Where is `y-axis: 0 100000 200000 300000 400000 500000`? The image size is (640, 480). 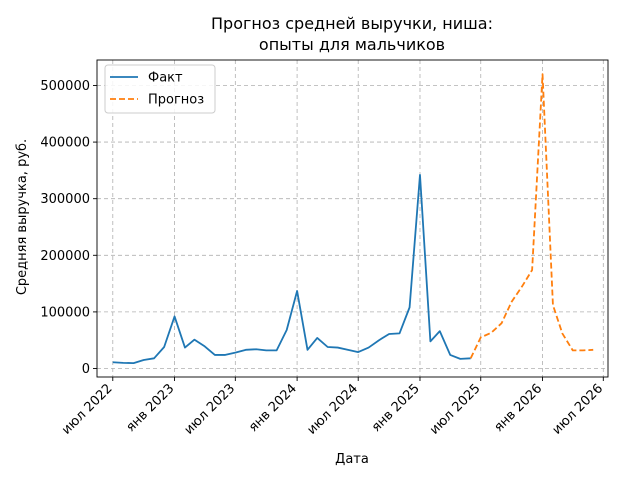 y-axis: 0 100000 200000 300000 400000 500000 is located at coordinates (68, 228).